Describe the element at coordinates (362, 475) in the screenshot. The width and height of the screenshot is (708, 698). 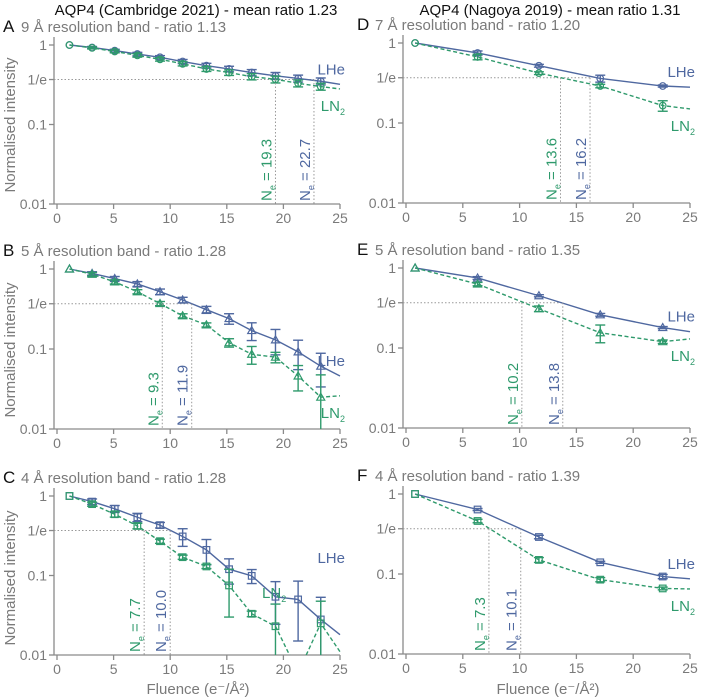
I see `panel-letter: F` at that location.